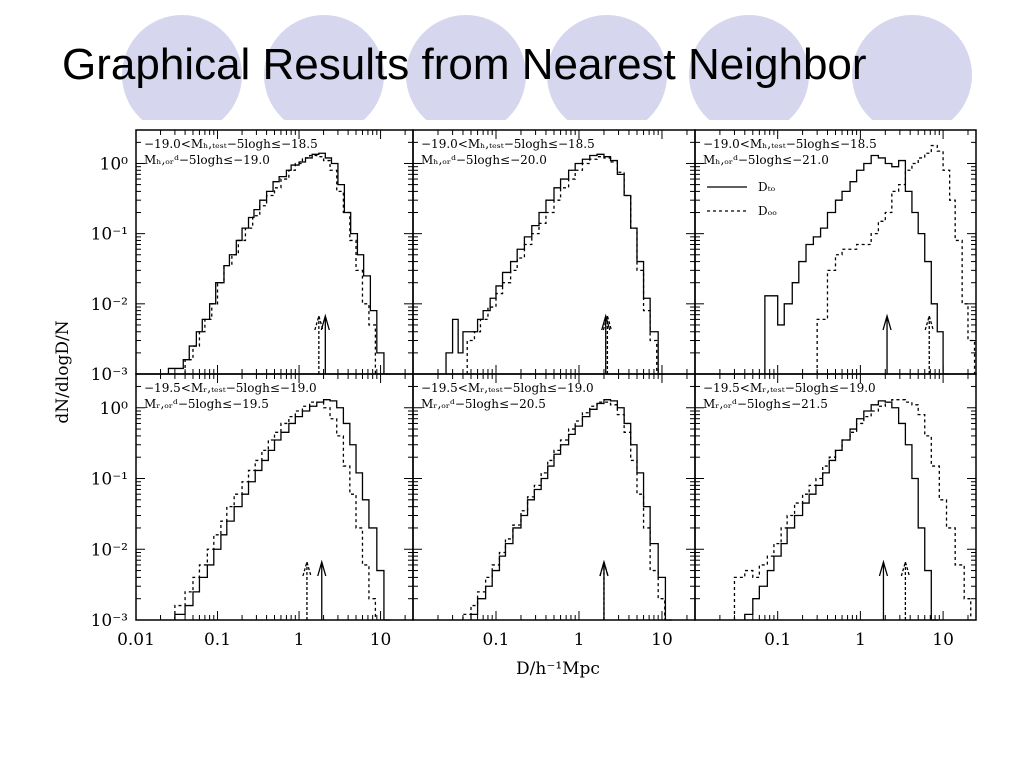  I want to click on panel-annotation: Mᵣ,ₒᵣᵈ−5logh≤−21.5, so click(765, 404).